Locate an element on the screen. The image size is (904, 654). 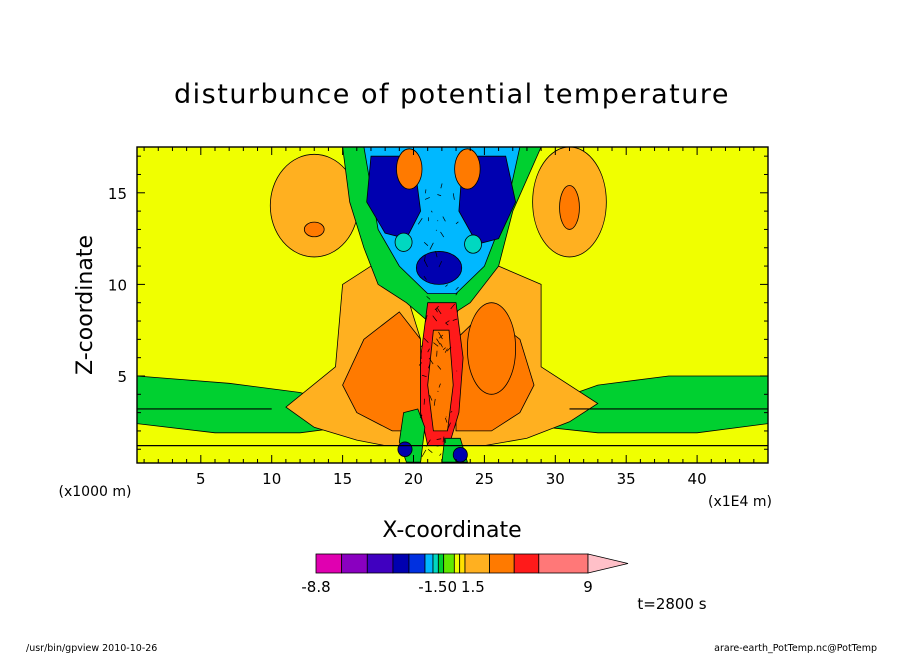
colorbar-overflow-arrow is located at coordinates (608, 563).